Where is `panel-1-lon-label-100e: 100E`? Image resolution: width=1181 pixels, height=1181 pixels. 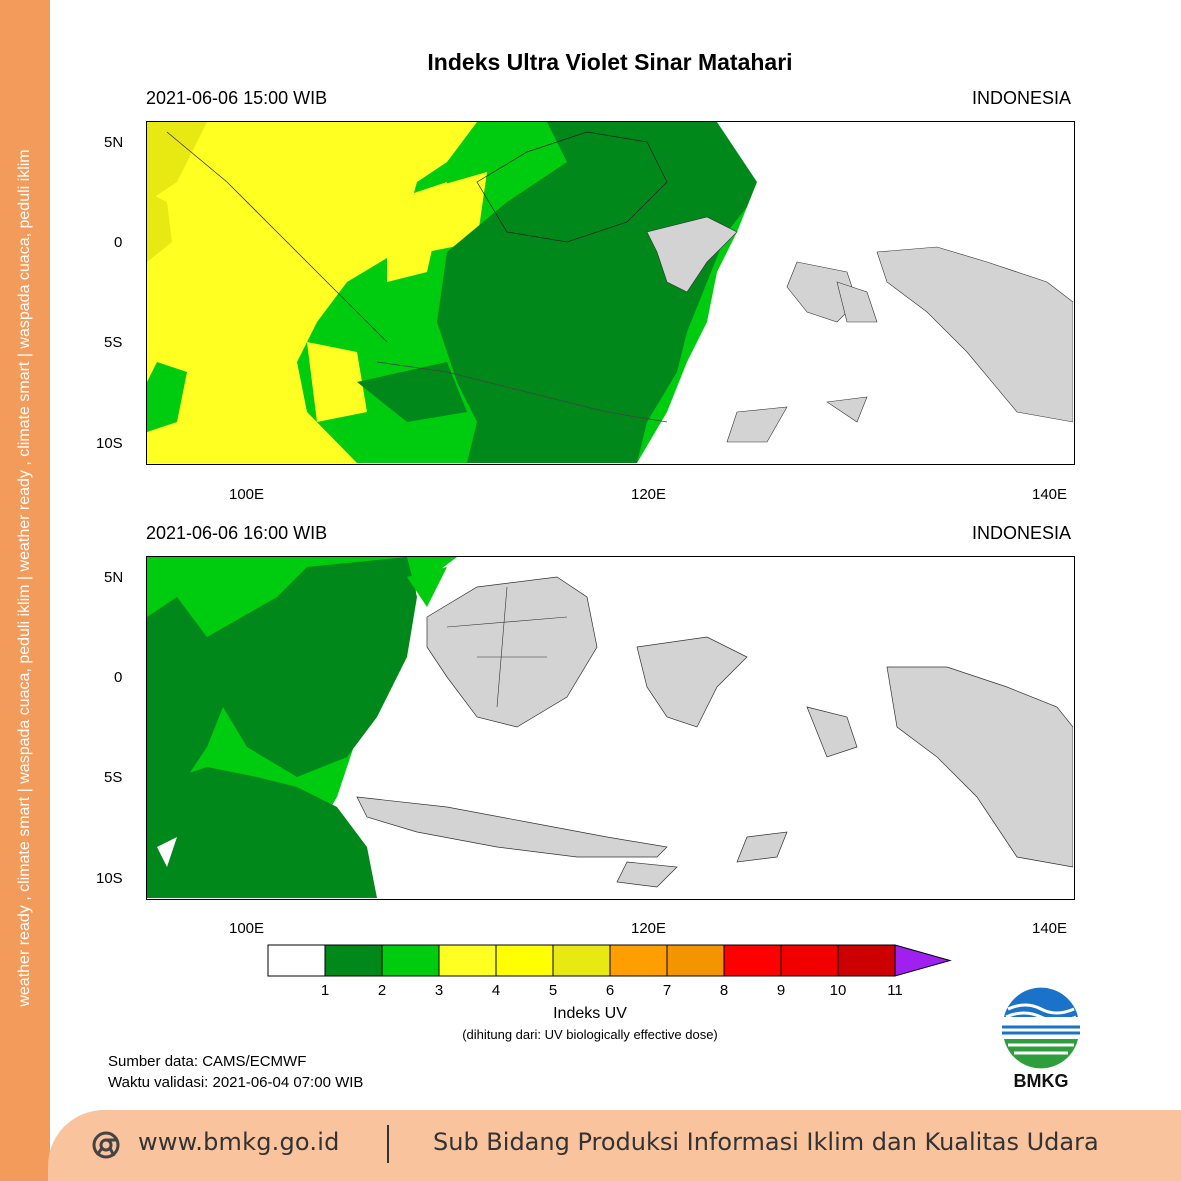
panel-1-lon-label-100e: 100E is located at coordinates (247, 494).